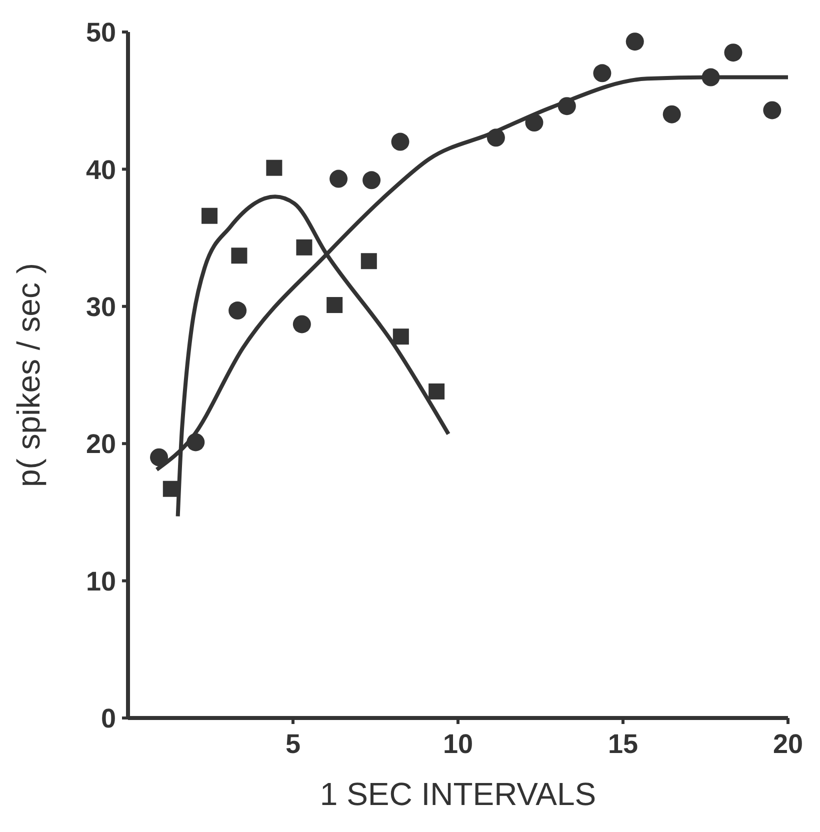 The image size is (820, 832). I want to click on y-tick-label: 0, so click(108, 719).